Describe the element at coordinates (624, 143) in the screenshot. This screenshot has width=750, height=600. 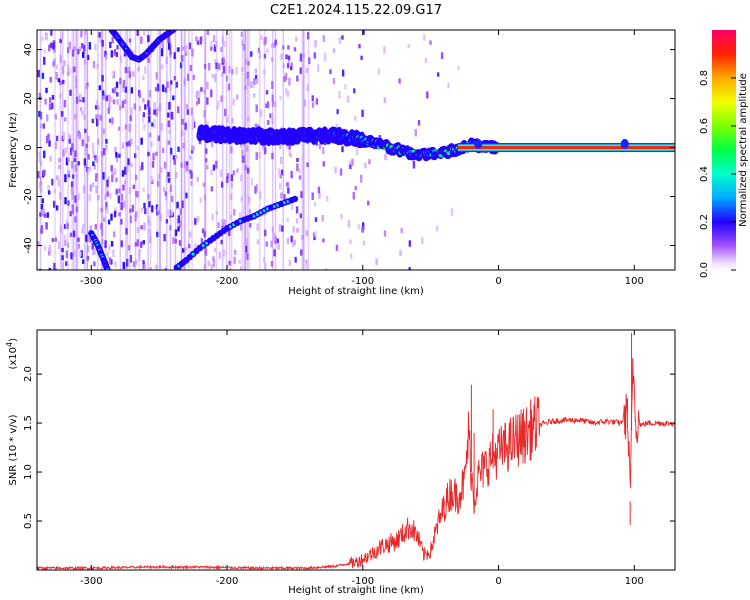
I see `ridge-blip` at that location.